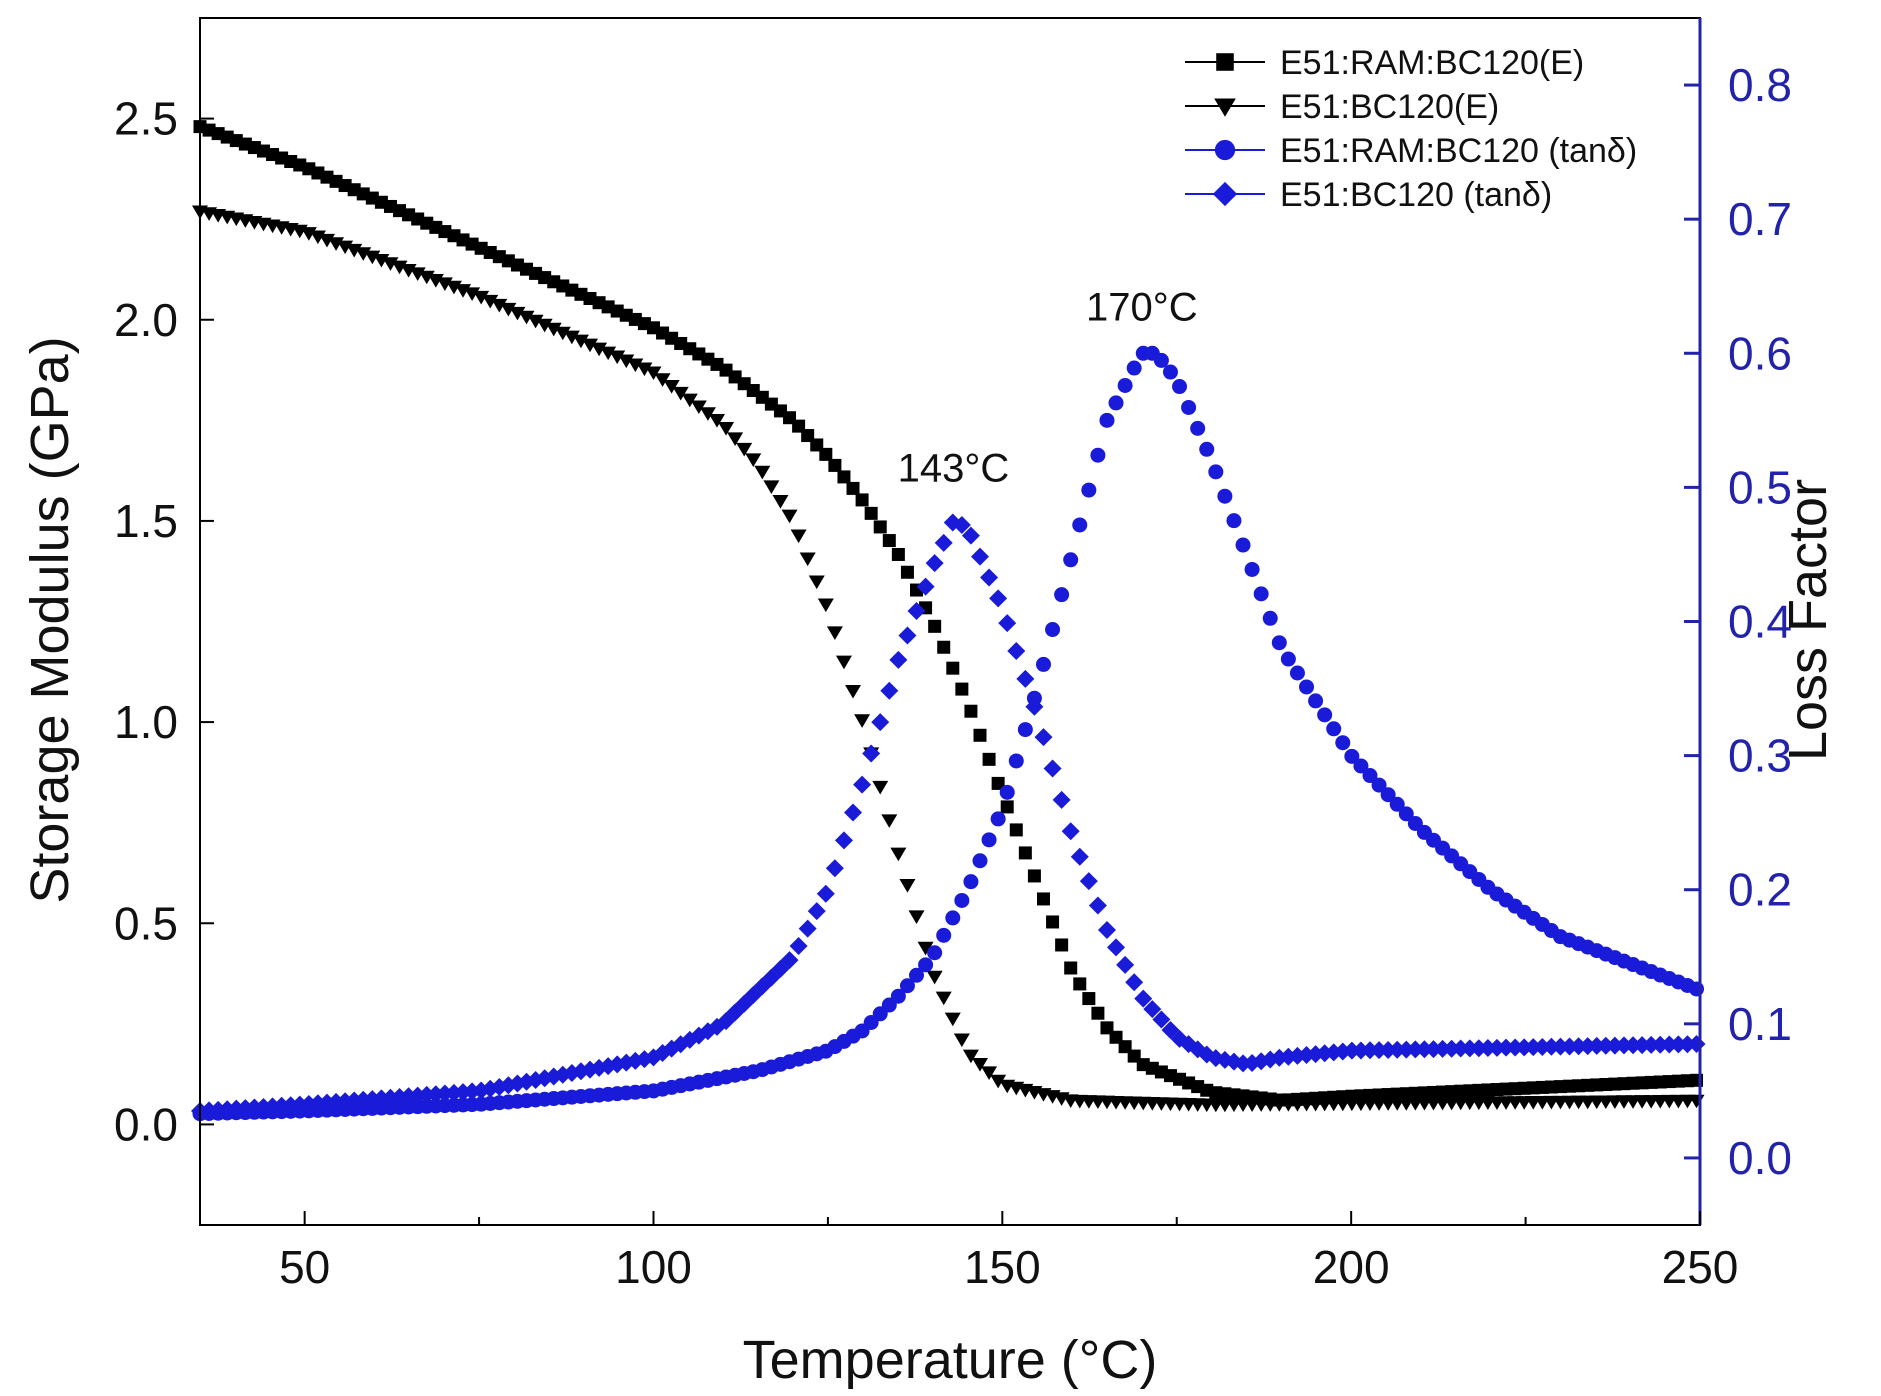 Image resolution: width=1881 pixels, height=1396 pixels. I want to click on annotation-layer: 143°C 170°C, so click(1048, 387).